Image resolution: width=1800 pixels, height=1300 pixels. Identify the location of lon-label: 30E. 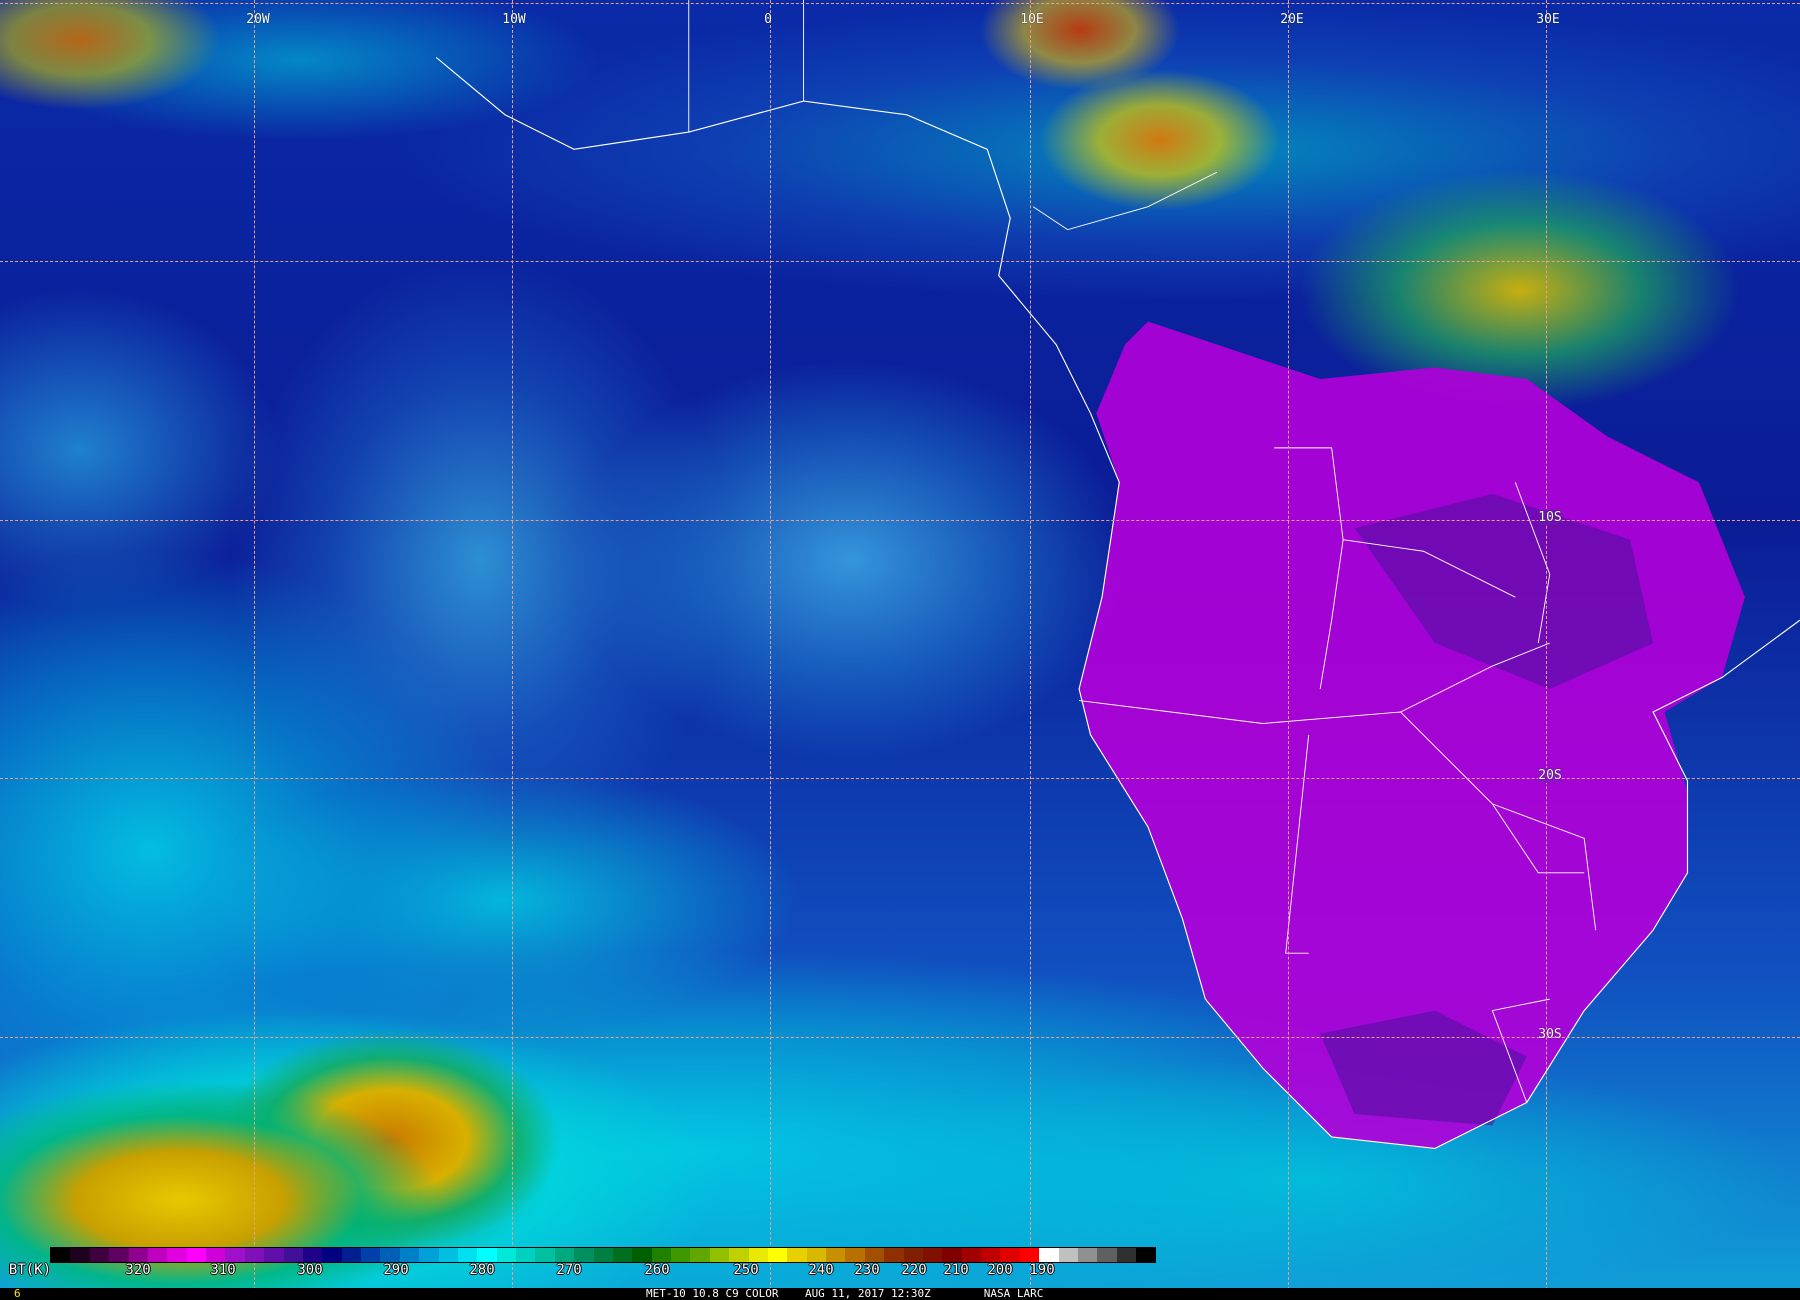
(1548, 19).